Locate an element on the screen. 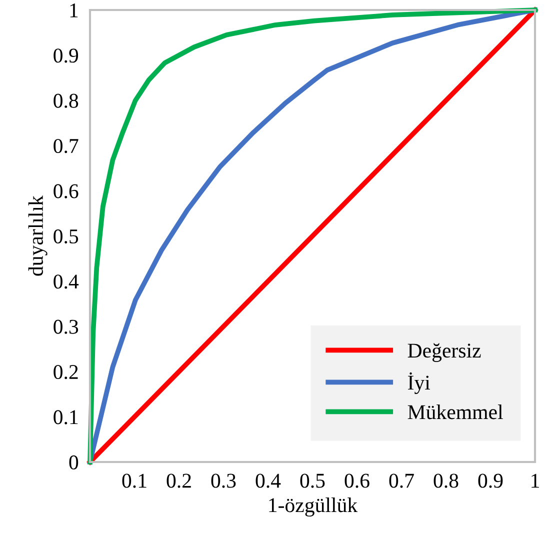 This screenshot has width=547, height=533. x-tick-label: 0.7 is located at coordinates (401, 481).